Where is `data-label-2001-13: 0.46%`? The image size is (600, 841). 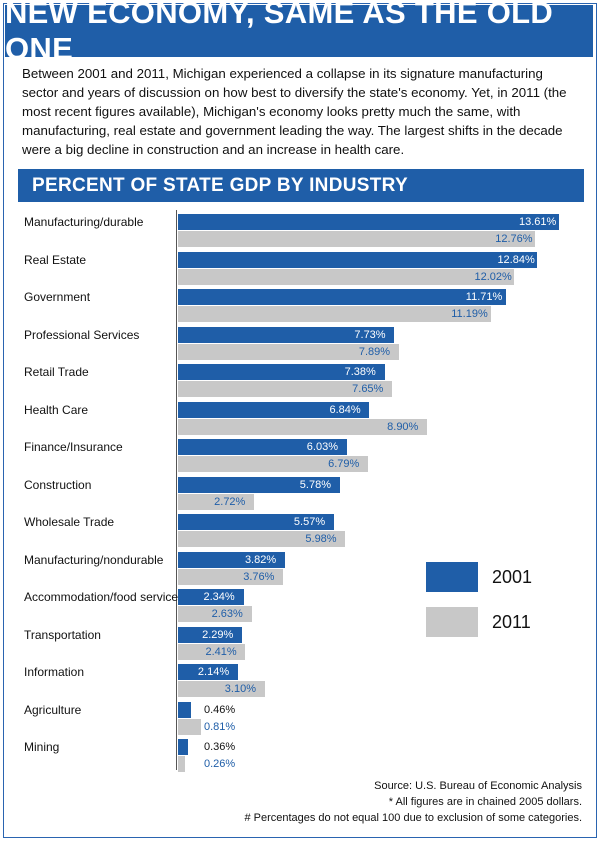 data-label-2001-13: 0.46% is located at coordinates (220, 709).